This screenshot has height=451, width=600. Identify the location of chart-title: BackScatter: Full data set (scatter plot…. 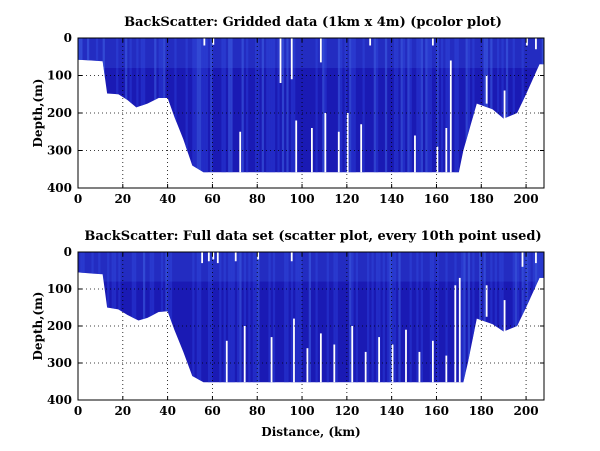
(312, 236).